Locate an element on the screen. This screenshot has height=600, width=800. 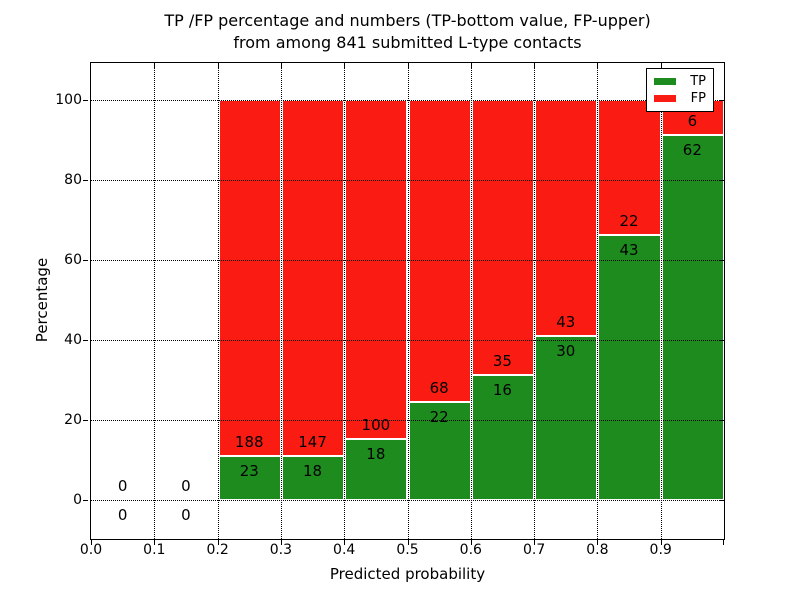
legend: TP FP is located at coordinates (680, 90).